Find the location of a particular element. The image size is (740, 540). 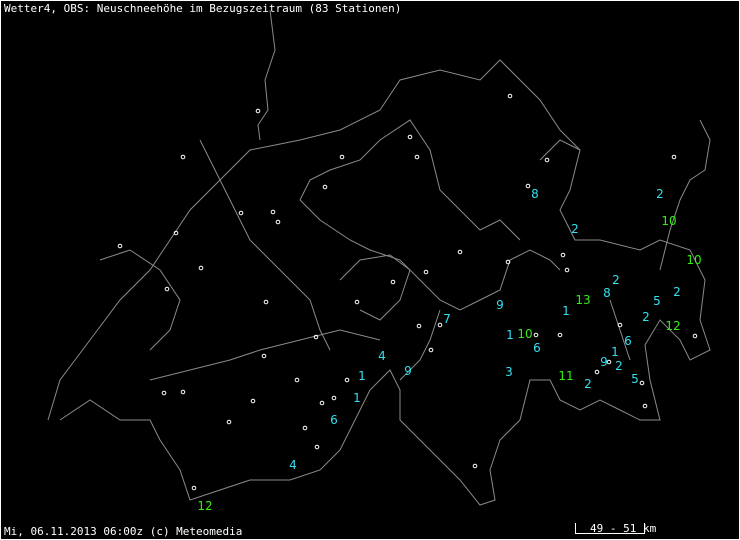

snow-depth-label: 11 is located at coordinates (565, 376).